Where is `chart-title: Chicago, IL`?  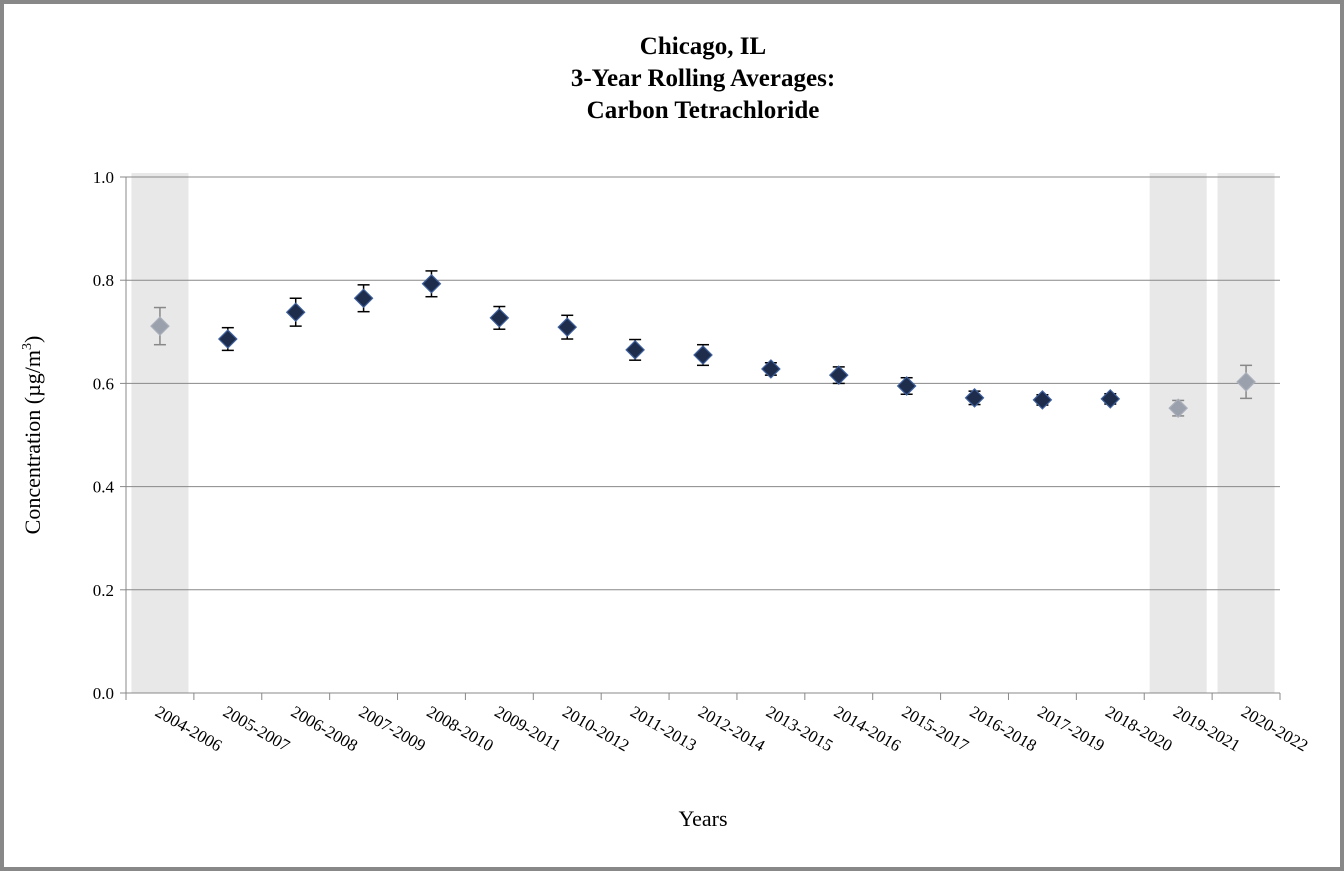
chart-title: Chicago, IL is located at coordinates (703, 46).